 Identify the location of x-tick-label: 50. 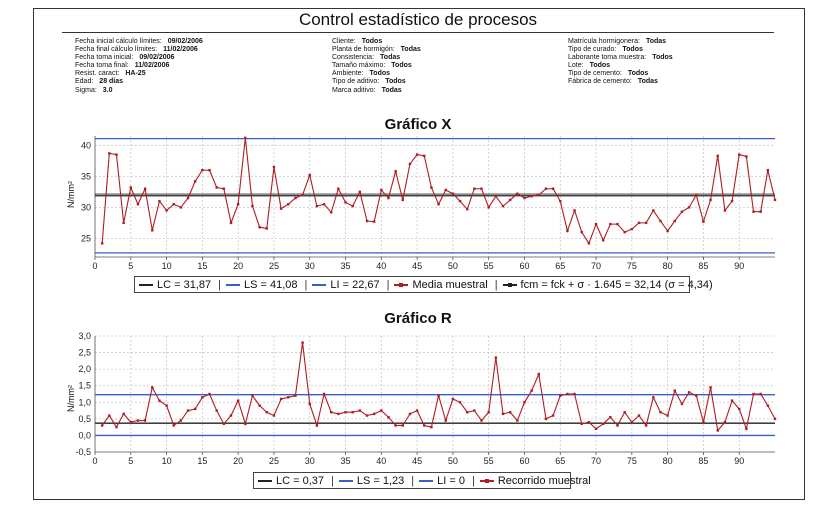
(453, 266).